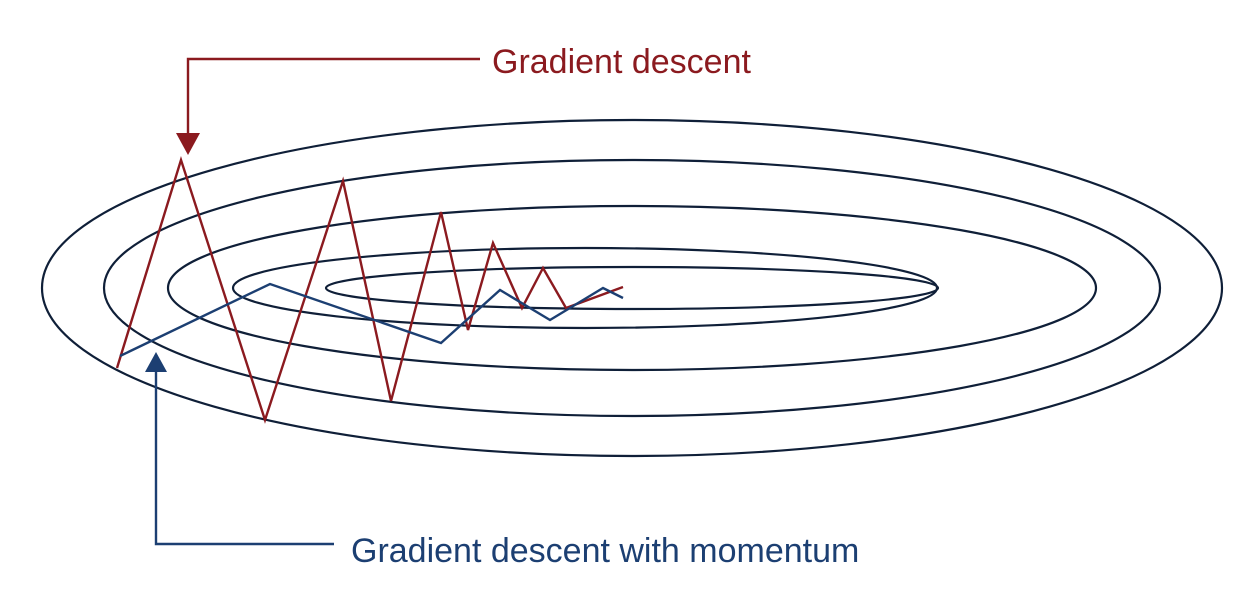 The image size is (1257, 603). What do you see at coordinates (156, 362) in the screenshot?
I see `momentum-arrowhead` at bounding box center [156, 362].